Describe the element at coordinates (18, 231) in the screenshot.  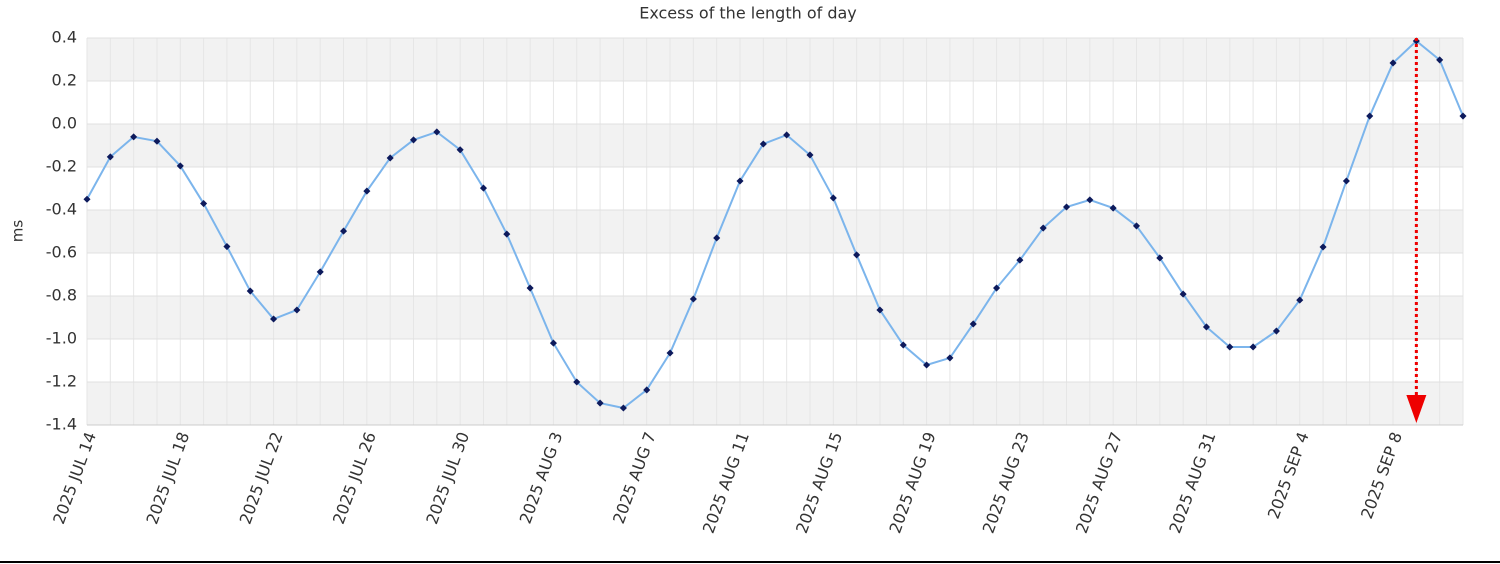
I see `y-axis-label: ms` at that location.